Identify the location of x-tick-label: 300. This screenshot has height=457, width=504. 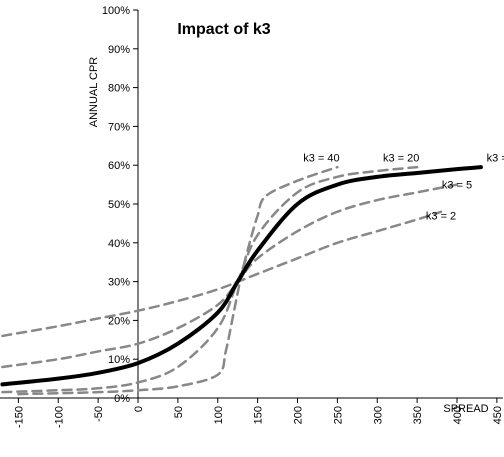
(378, 415).